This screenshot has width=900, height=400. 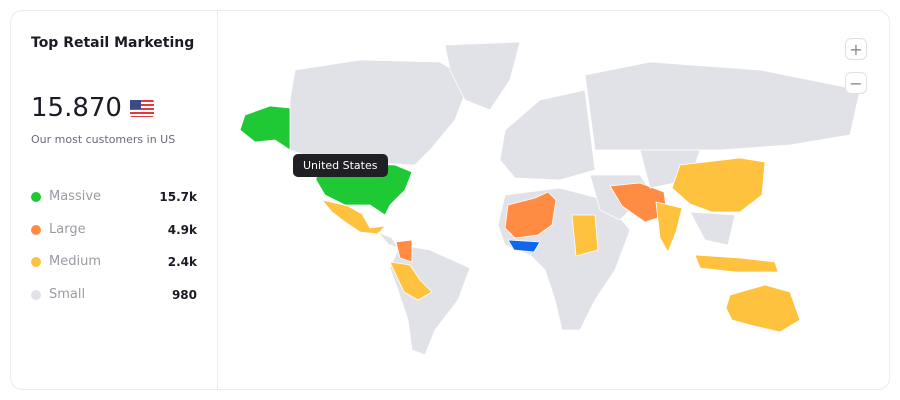 What do you see at coordinates (114, 196) in the screenshot?
I see `legend-item: Massive 15.7k` at bounding box center [114, 196].